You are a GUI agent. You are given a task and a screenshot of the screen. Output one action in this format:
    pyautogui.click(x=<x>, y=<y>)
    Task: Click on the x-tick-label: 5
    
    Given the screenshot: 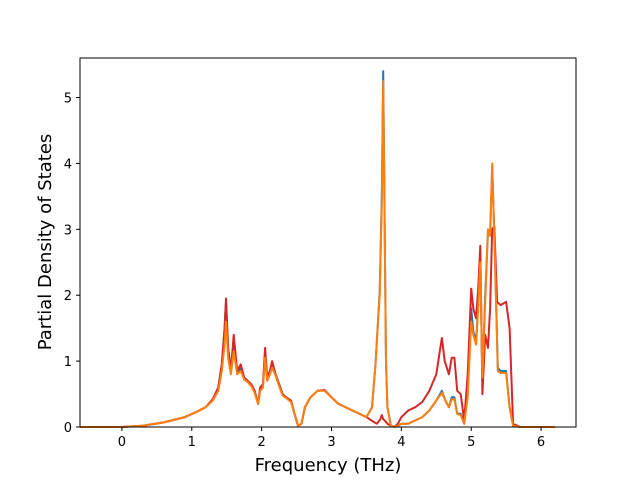 What is the action you would take?
    pyautogui.click(x=471, y=442)
    